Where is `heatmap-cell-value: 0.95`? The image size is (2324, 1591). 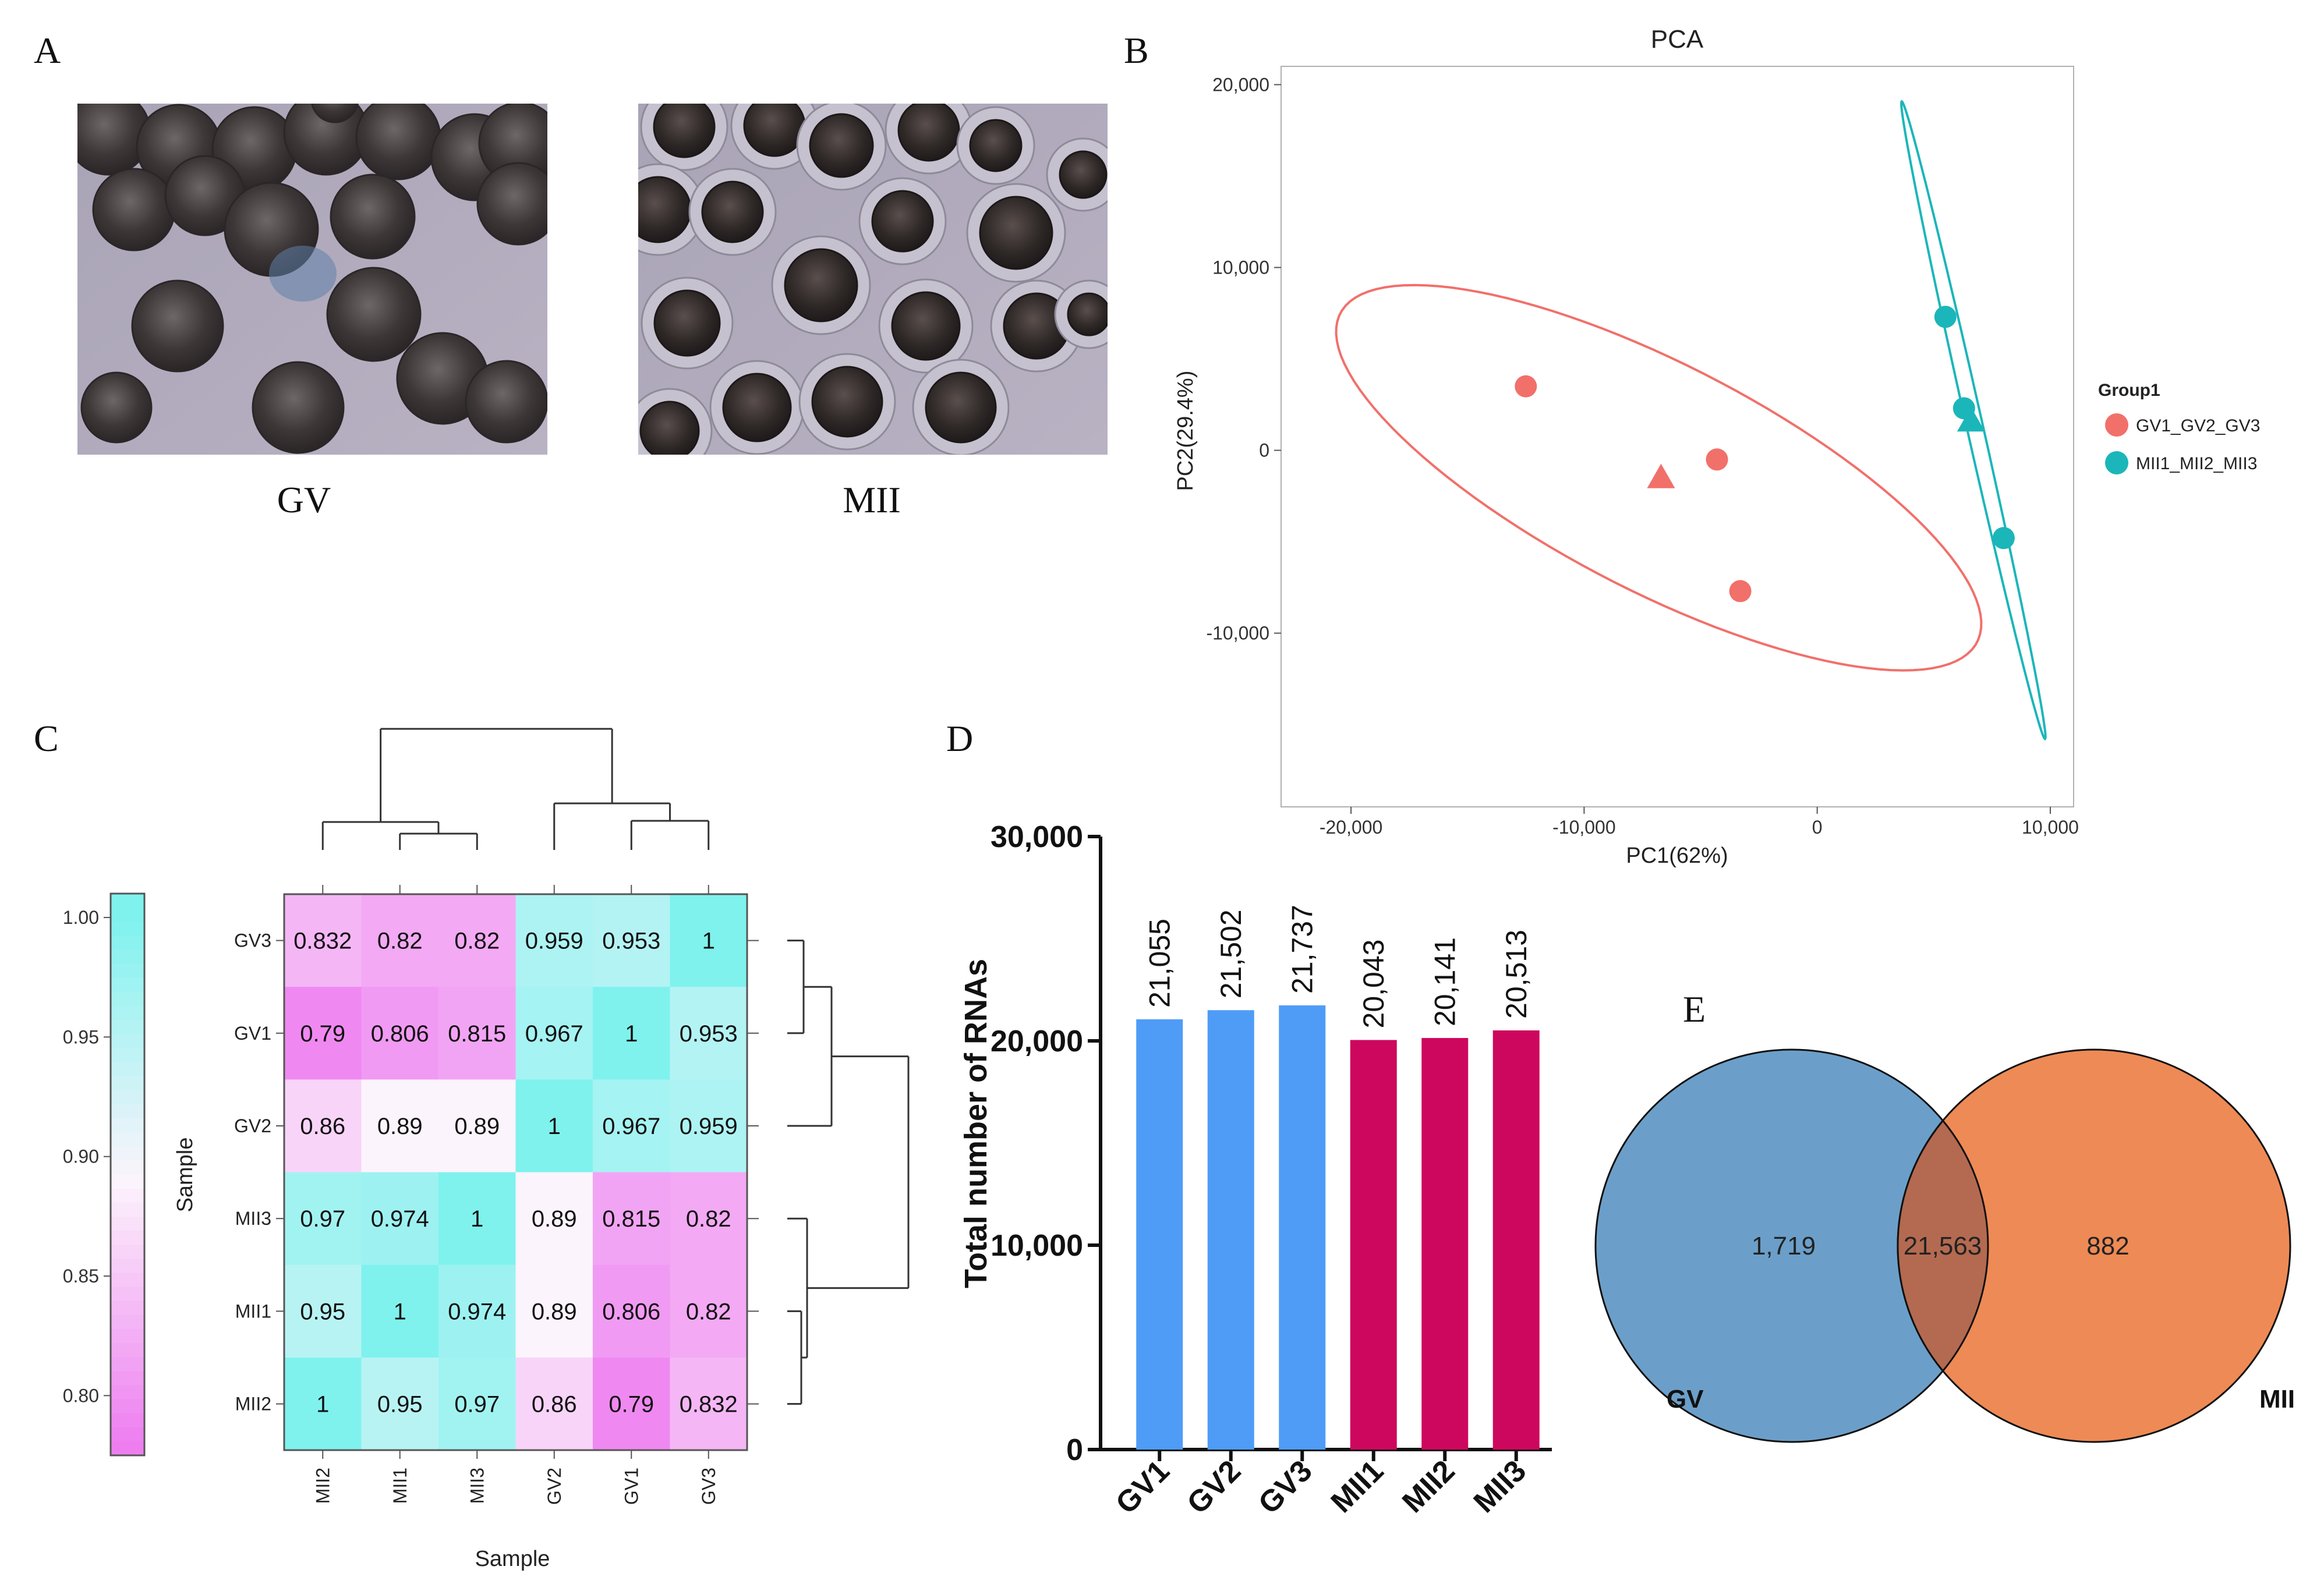 heatmap-cell-value: 0.95 is located at coordinates (400, 1405).